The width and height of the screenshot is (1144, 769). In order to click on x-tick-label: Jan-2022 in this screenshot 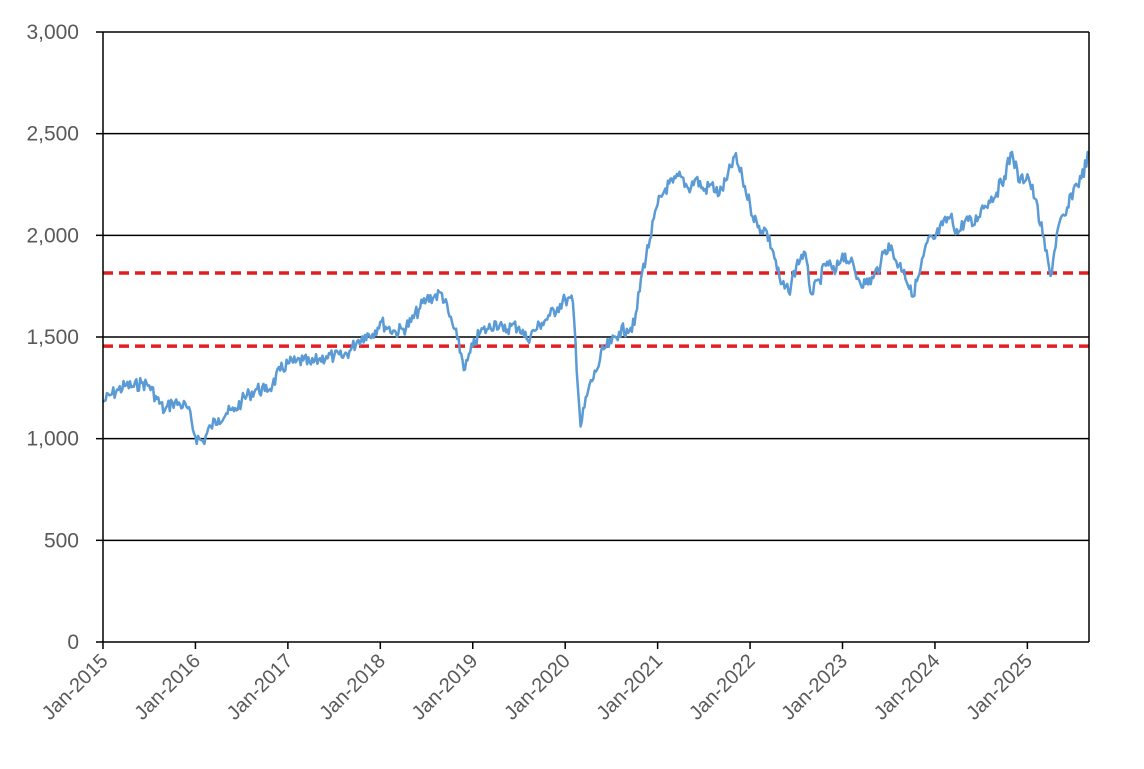, I will do `click(722, 687)`.